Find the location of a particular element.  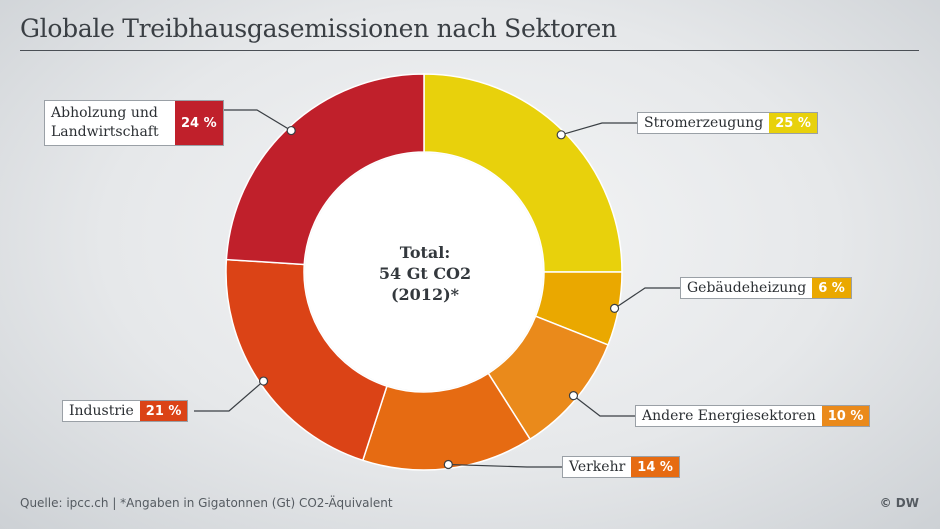

slice-label-andere-energiesektoren: Andere Energiesektoren 10 % is located at coordinates (753, 416).